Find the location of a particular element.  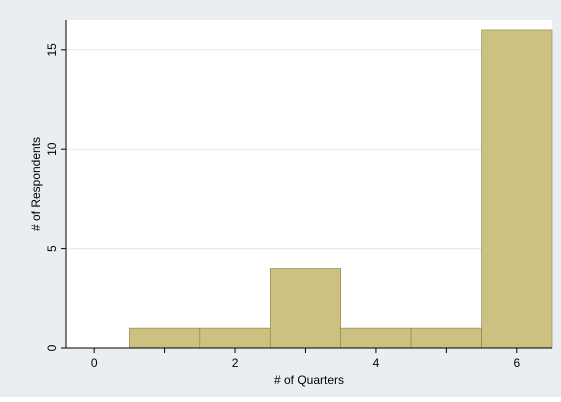

y-tick-label: 10 is located at coordinates (52, 149).